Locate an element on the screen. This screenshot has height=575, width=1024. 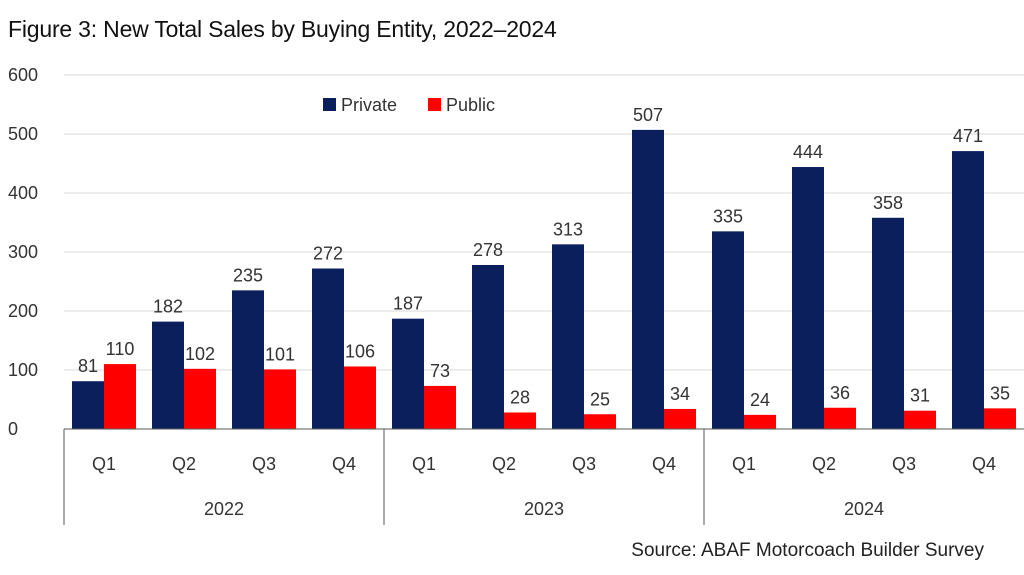
data-label: 335 is located at coordinates (728, 216).